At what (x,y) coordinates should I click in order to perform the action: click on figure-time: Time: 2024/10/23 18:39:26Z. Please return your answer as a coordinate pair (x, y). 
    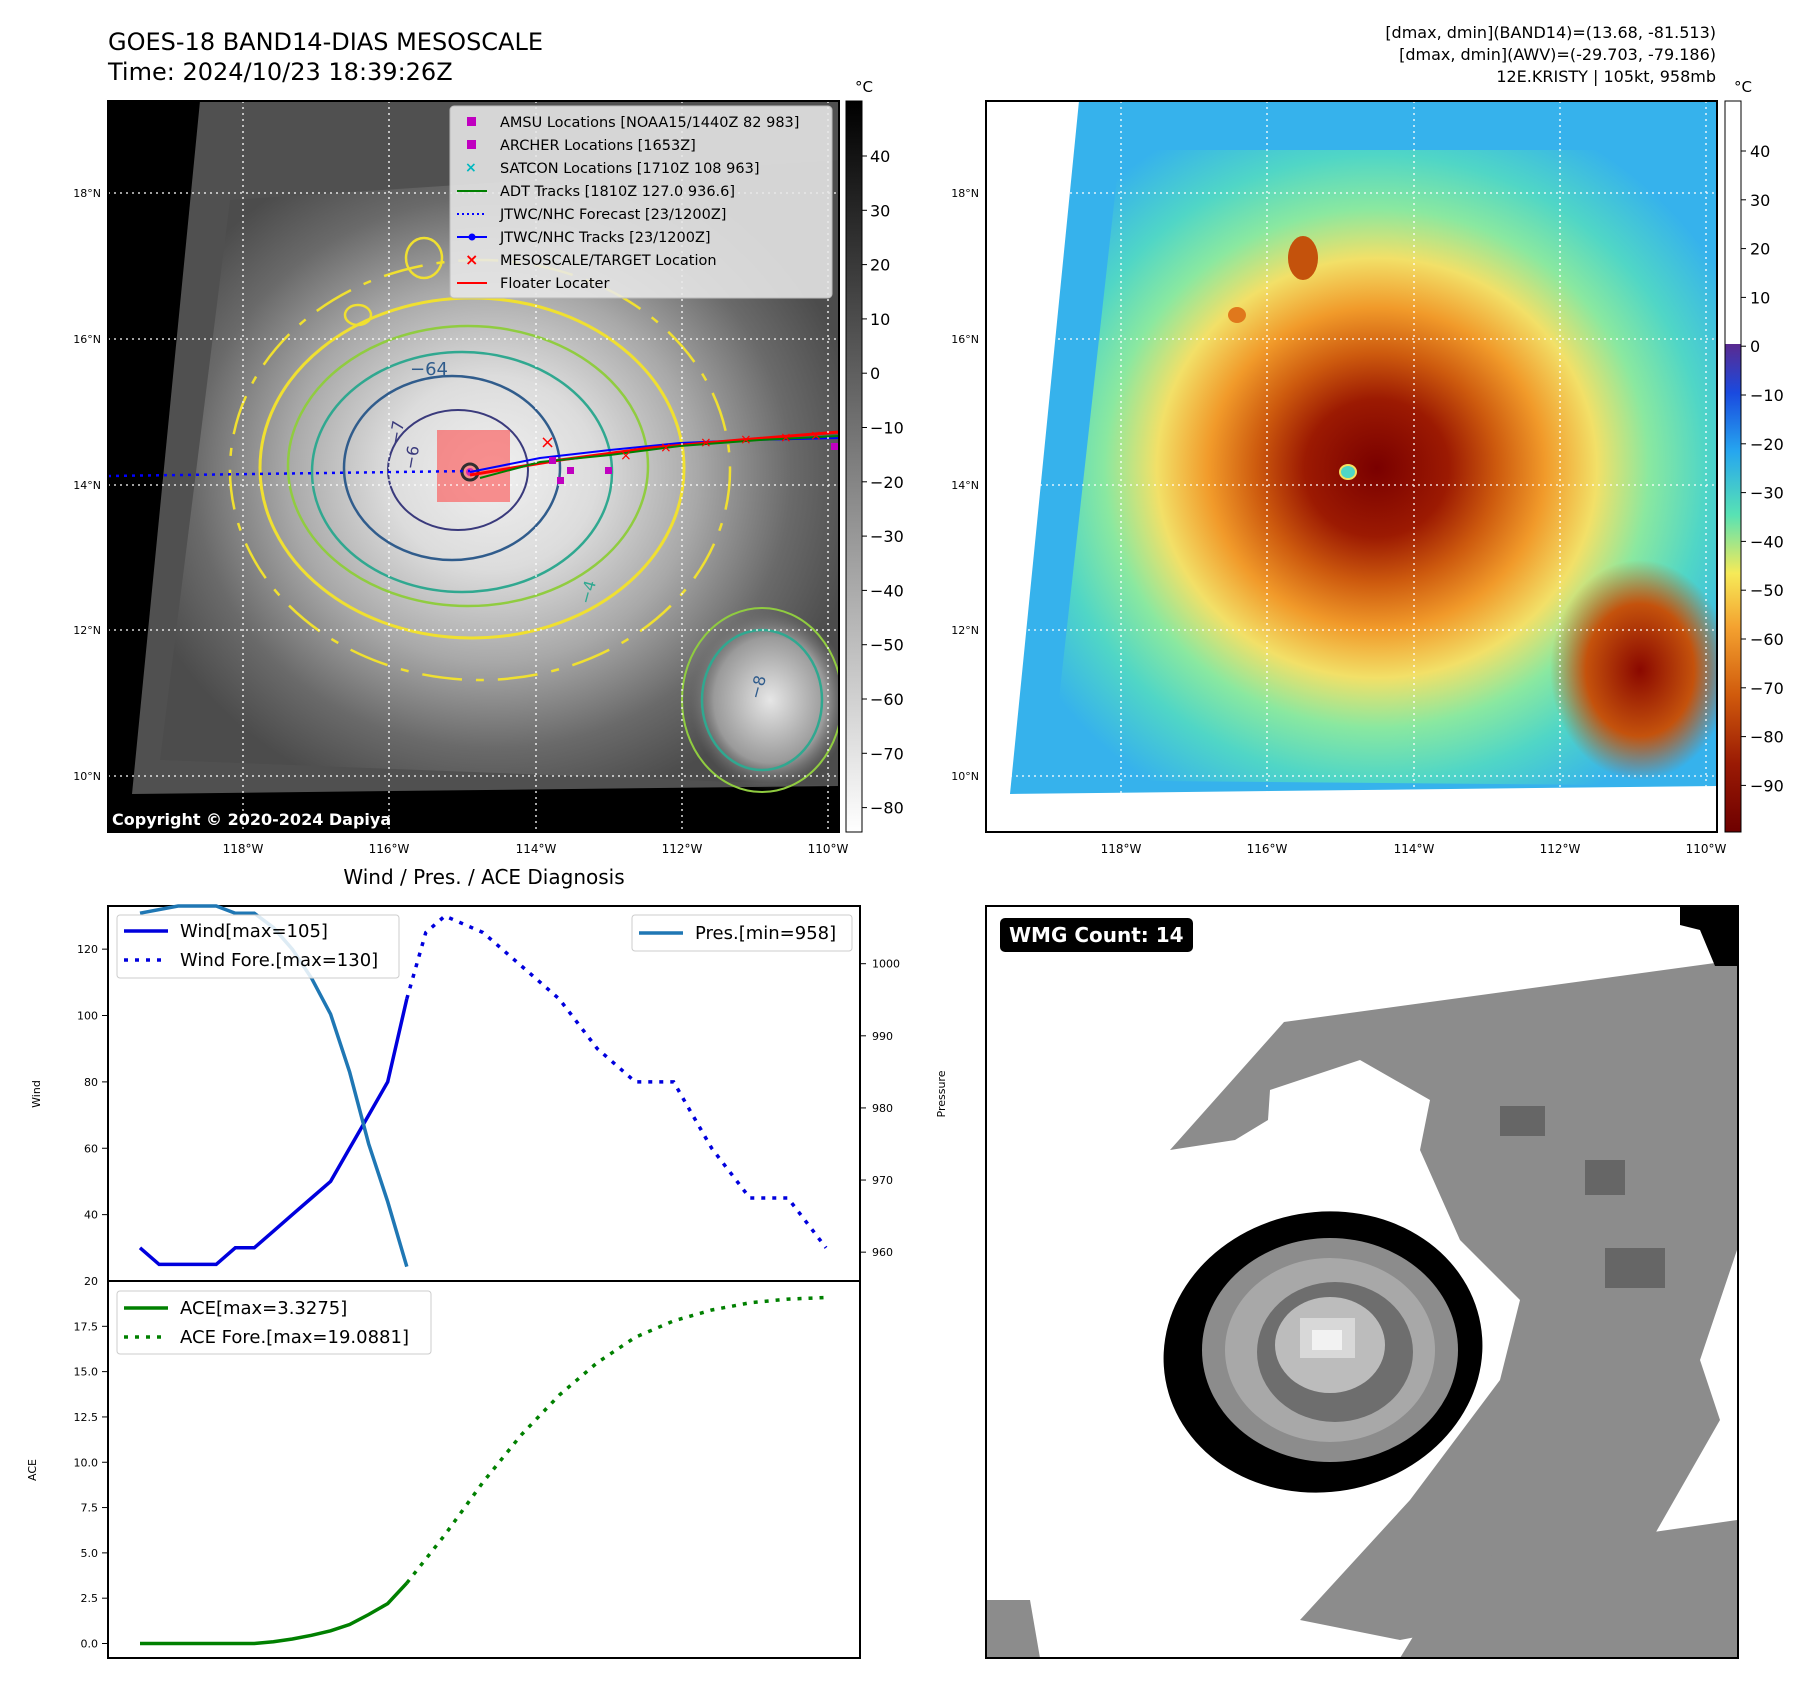
    Looking at the image, I should click on (280, 72).